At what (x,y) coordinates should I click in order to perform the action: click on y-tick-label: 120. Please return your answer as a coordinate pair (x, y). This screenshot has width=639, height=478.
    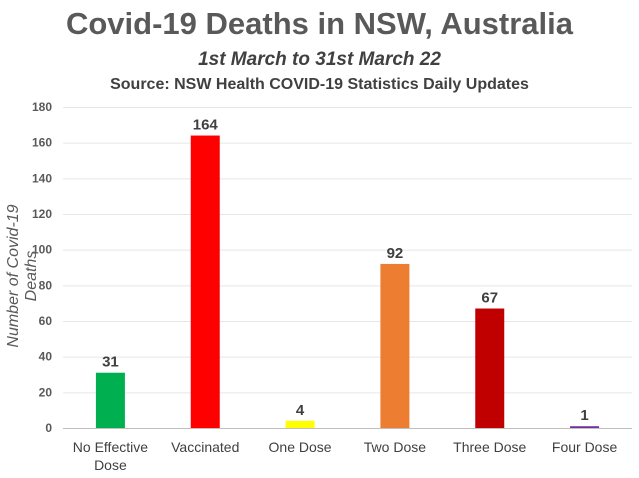
    Looking at the image, I should click on (42, 214).